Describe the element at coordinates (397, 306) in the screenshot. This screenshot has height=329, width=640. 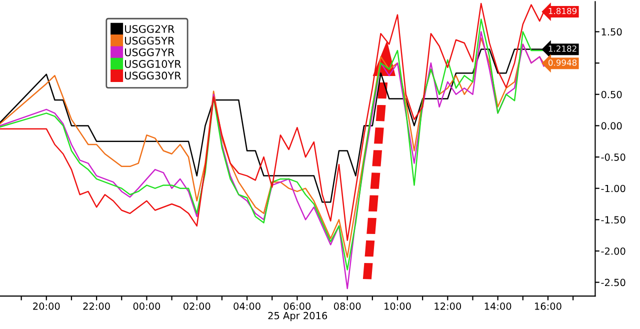
I see `x-tick-label: 10:00` at that location.